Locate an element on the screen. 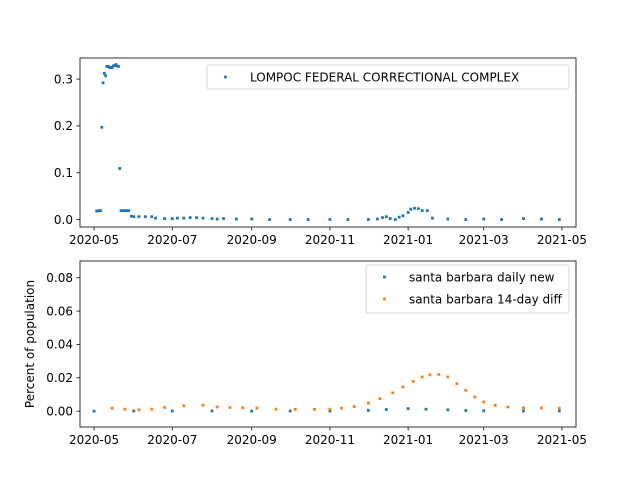 This screenshot has height=480, width=640. legend: LOMPOC FEDERAL CORRECTIONAL COMPLEX is located at coordinates (388, 77).